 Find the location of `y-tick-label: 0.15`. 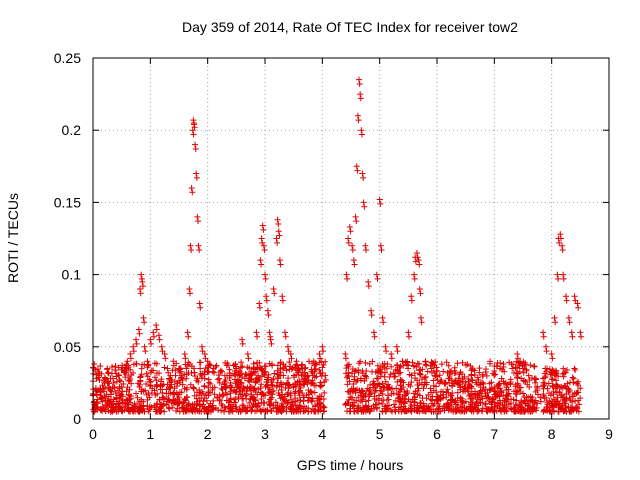

y-tick-label: 0.15 is located at coordinates (67, 202).